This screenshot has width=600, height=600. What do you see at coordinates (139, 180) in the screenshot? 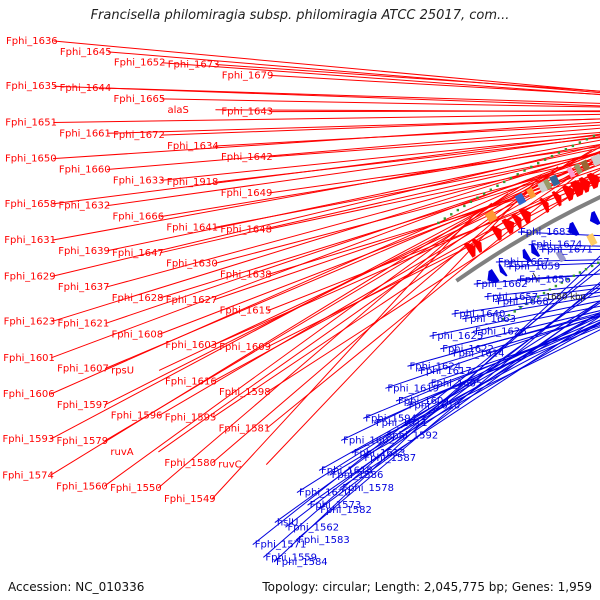
I see `gene-label-forward: Fphi_1633` at bounding box center [139, 180].